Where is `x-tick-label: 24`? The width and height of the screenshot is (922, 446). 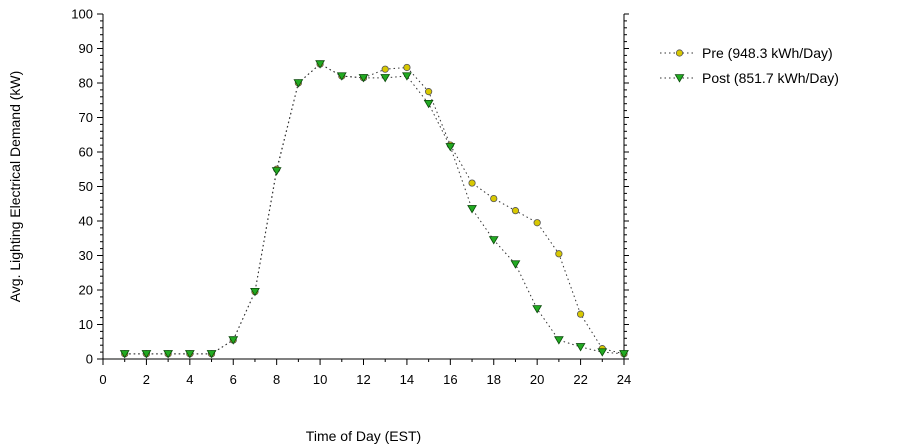 x-tick-label: 24 is located at coordinates (624, 379).